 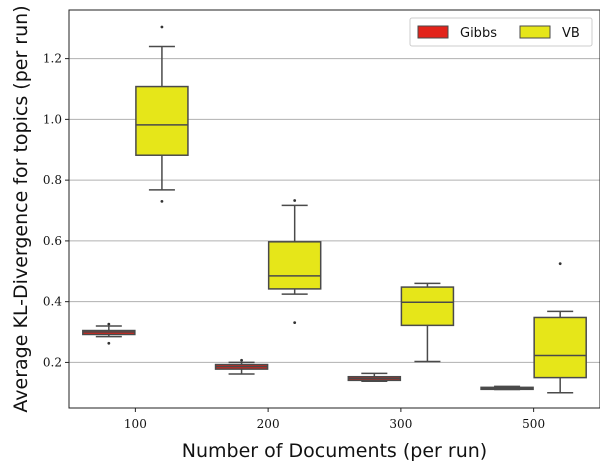 I want to click on y-tick-label: 0.2, so click(x=52, y=362).